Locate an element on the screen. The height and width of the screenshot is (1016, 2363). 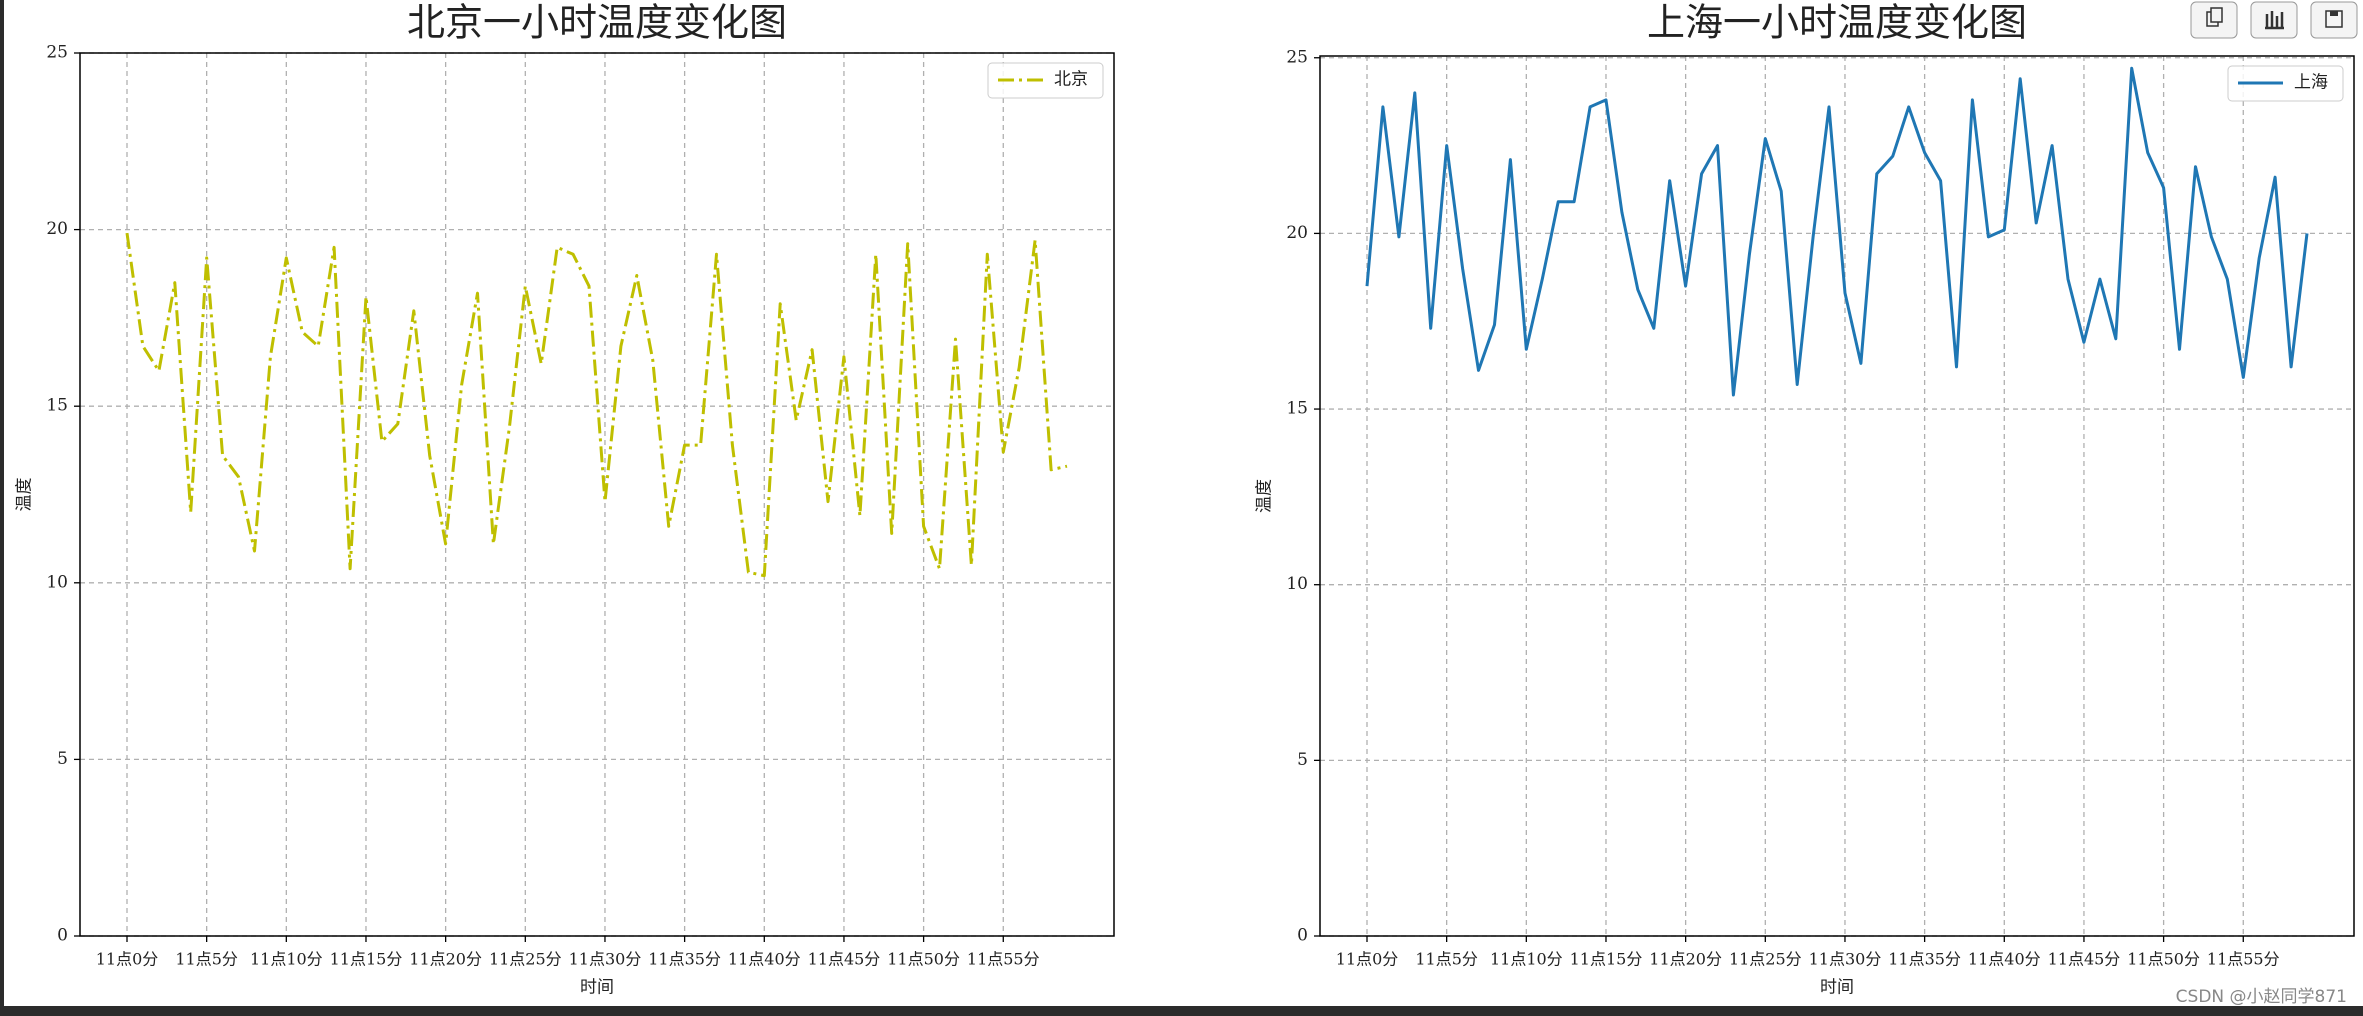
legend-label: 北京 is located at coordinates (1071, 80).